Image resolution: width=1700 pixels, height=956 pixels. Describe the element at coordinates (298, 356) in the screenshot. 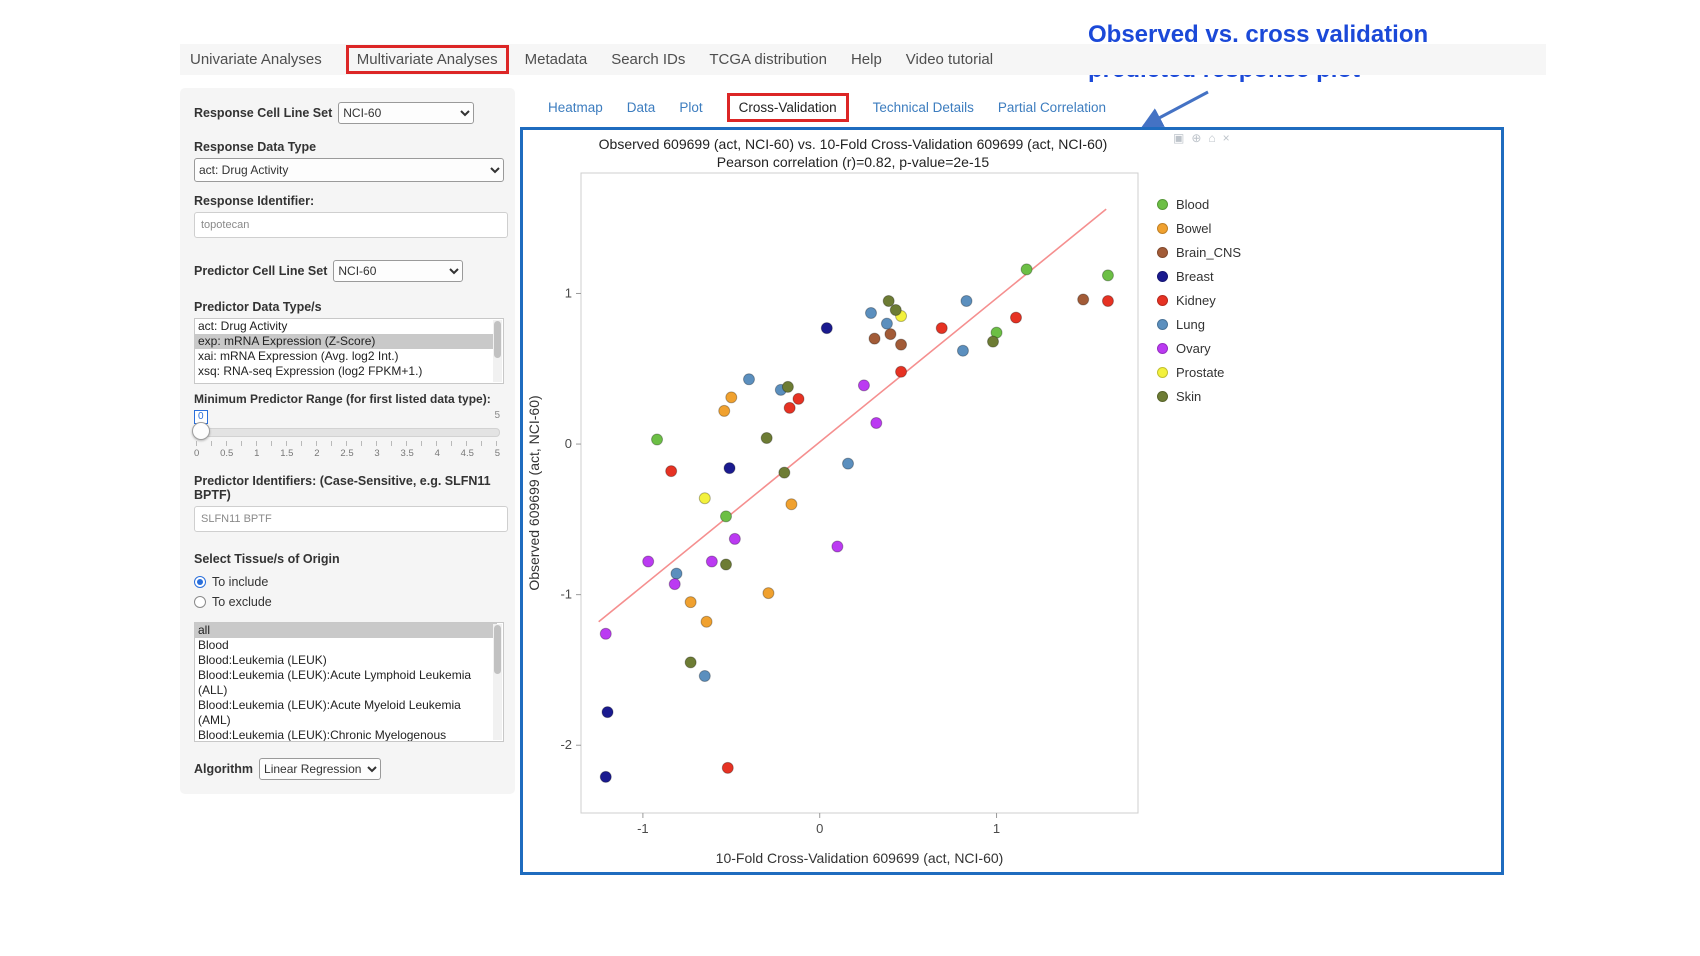

I see `predictor-data-type-option-xai-mrna-expression-avg-log2-i: xai: mRNA Expression (Avg. log2 Int.)` at that location.